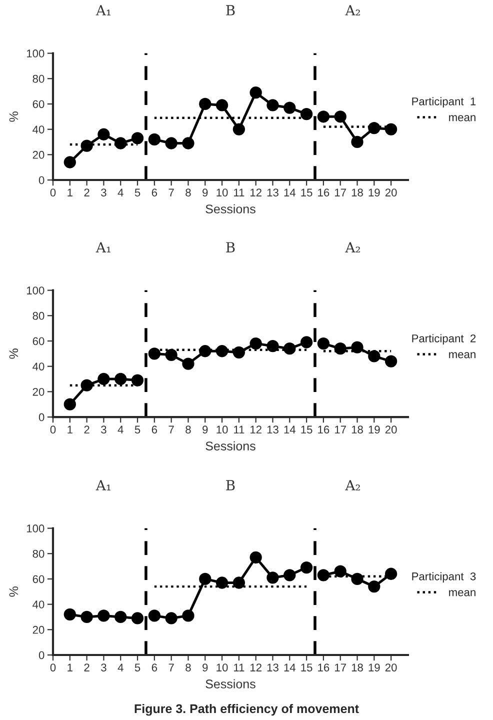 This screenshot has height=720, width=493. What do you see at coordinates (188, 192) in the screenshot?
I see `x-tick-label: 8` at bounding box center [188, 192].